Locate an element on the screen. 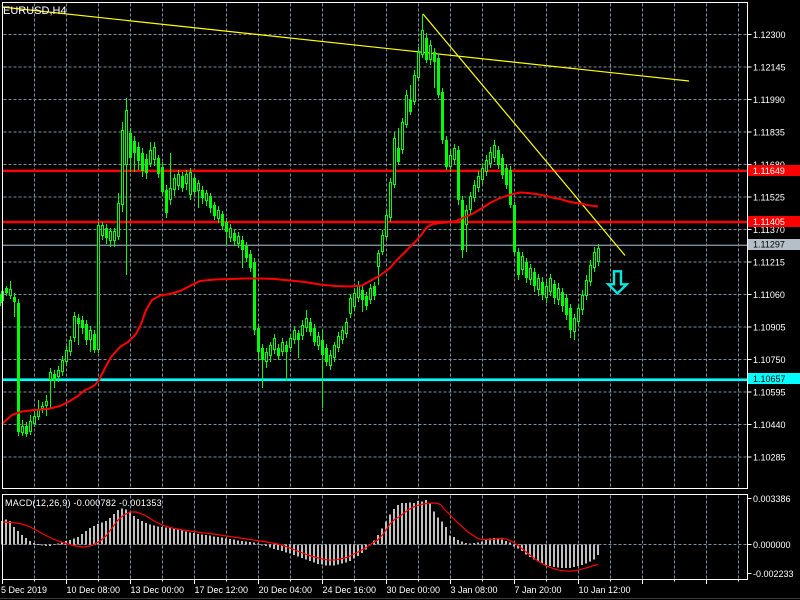 Image resolution: width=800 pixels, height=600 pixels. svg-text: 1.10905 is located at coordinates (769, 327).